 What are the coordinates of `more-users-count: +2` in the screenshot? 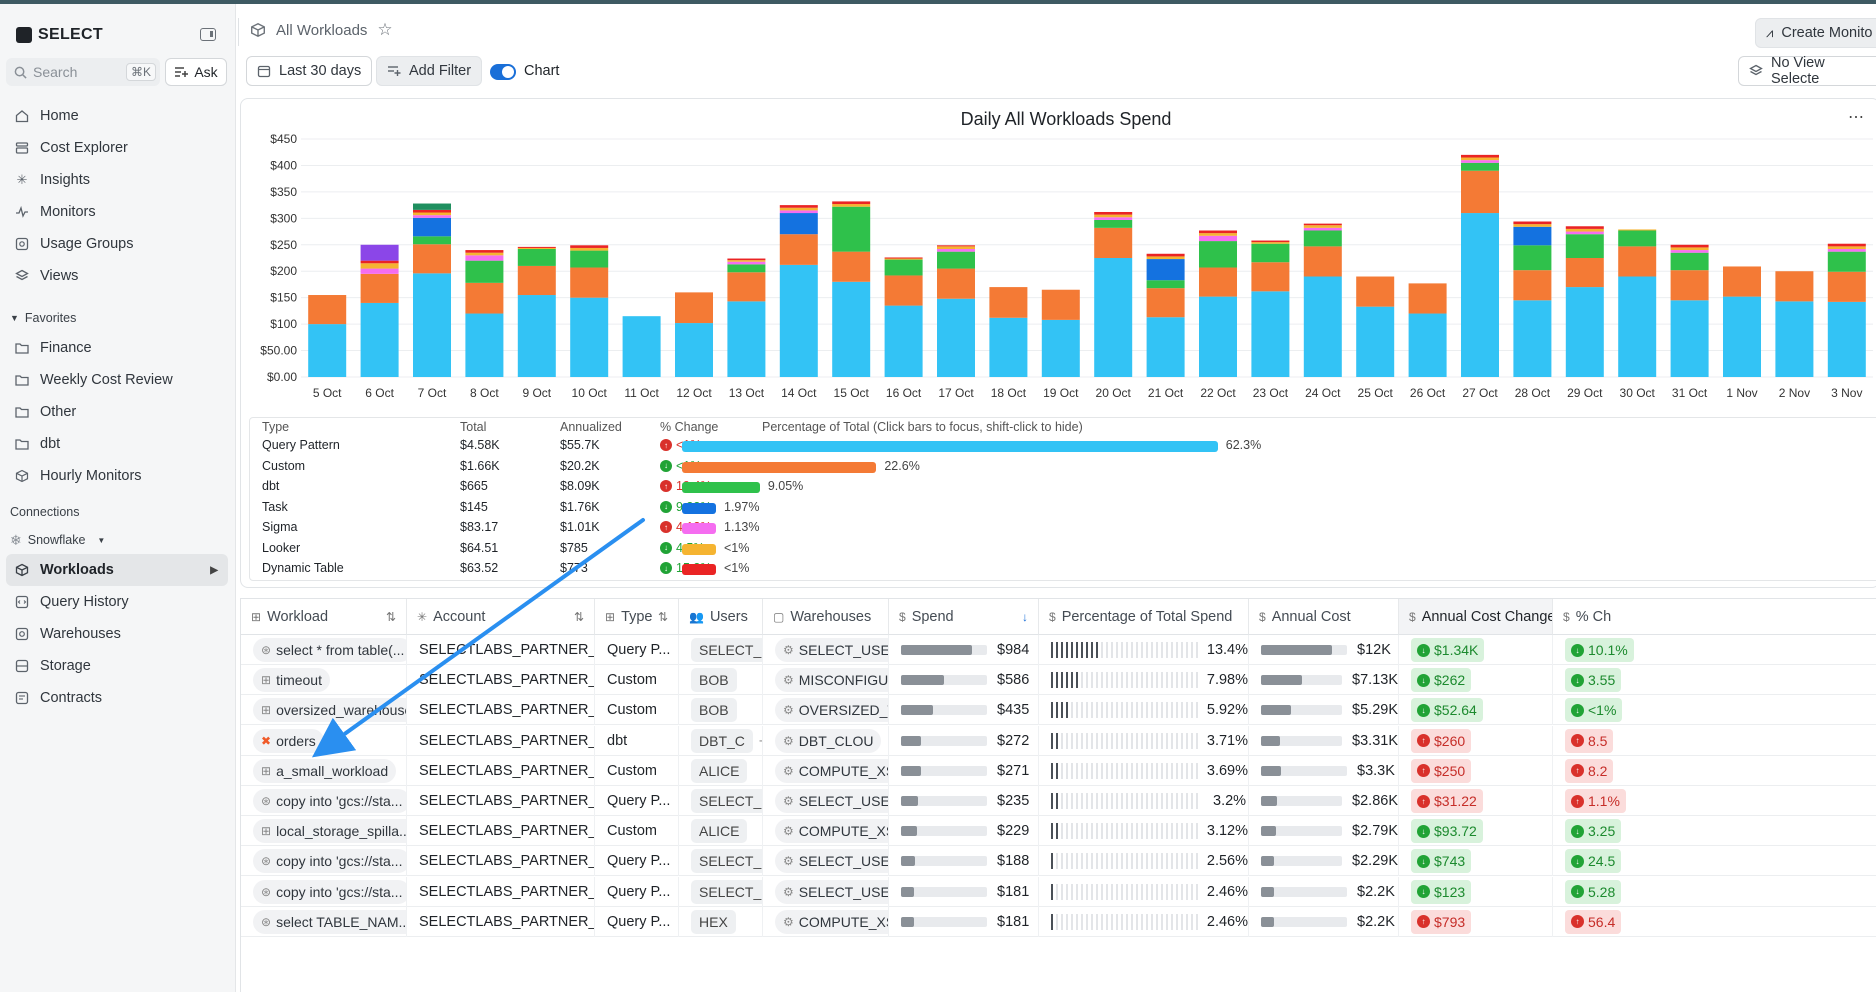 It's located at (760, 740).